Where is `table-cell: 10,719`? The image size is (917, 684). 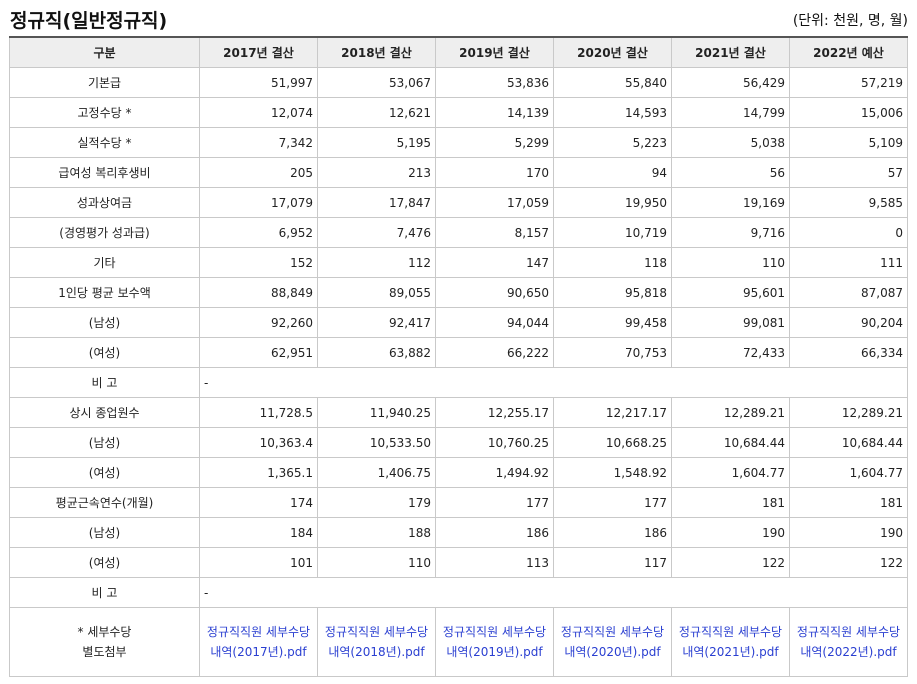
table-cell: 10,719 is located at coordinates (612, 232).